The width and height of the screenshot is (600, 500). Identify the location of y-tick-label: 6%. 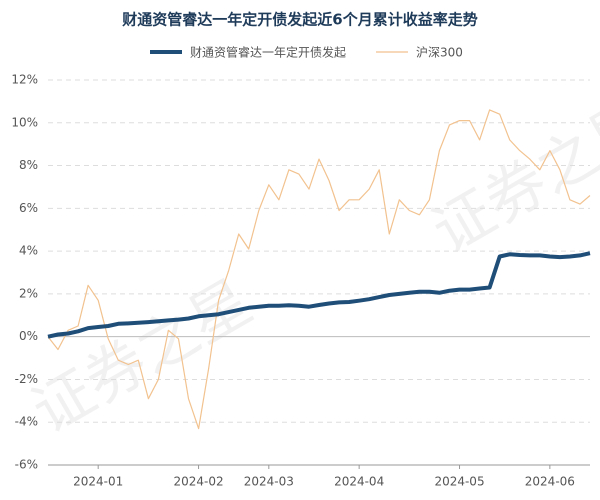
(28, 208).